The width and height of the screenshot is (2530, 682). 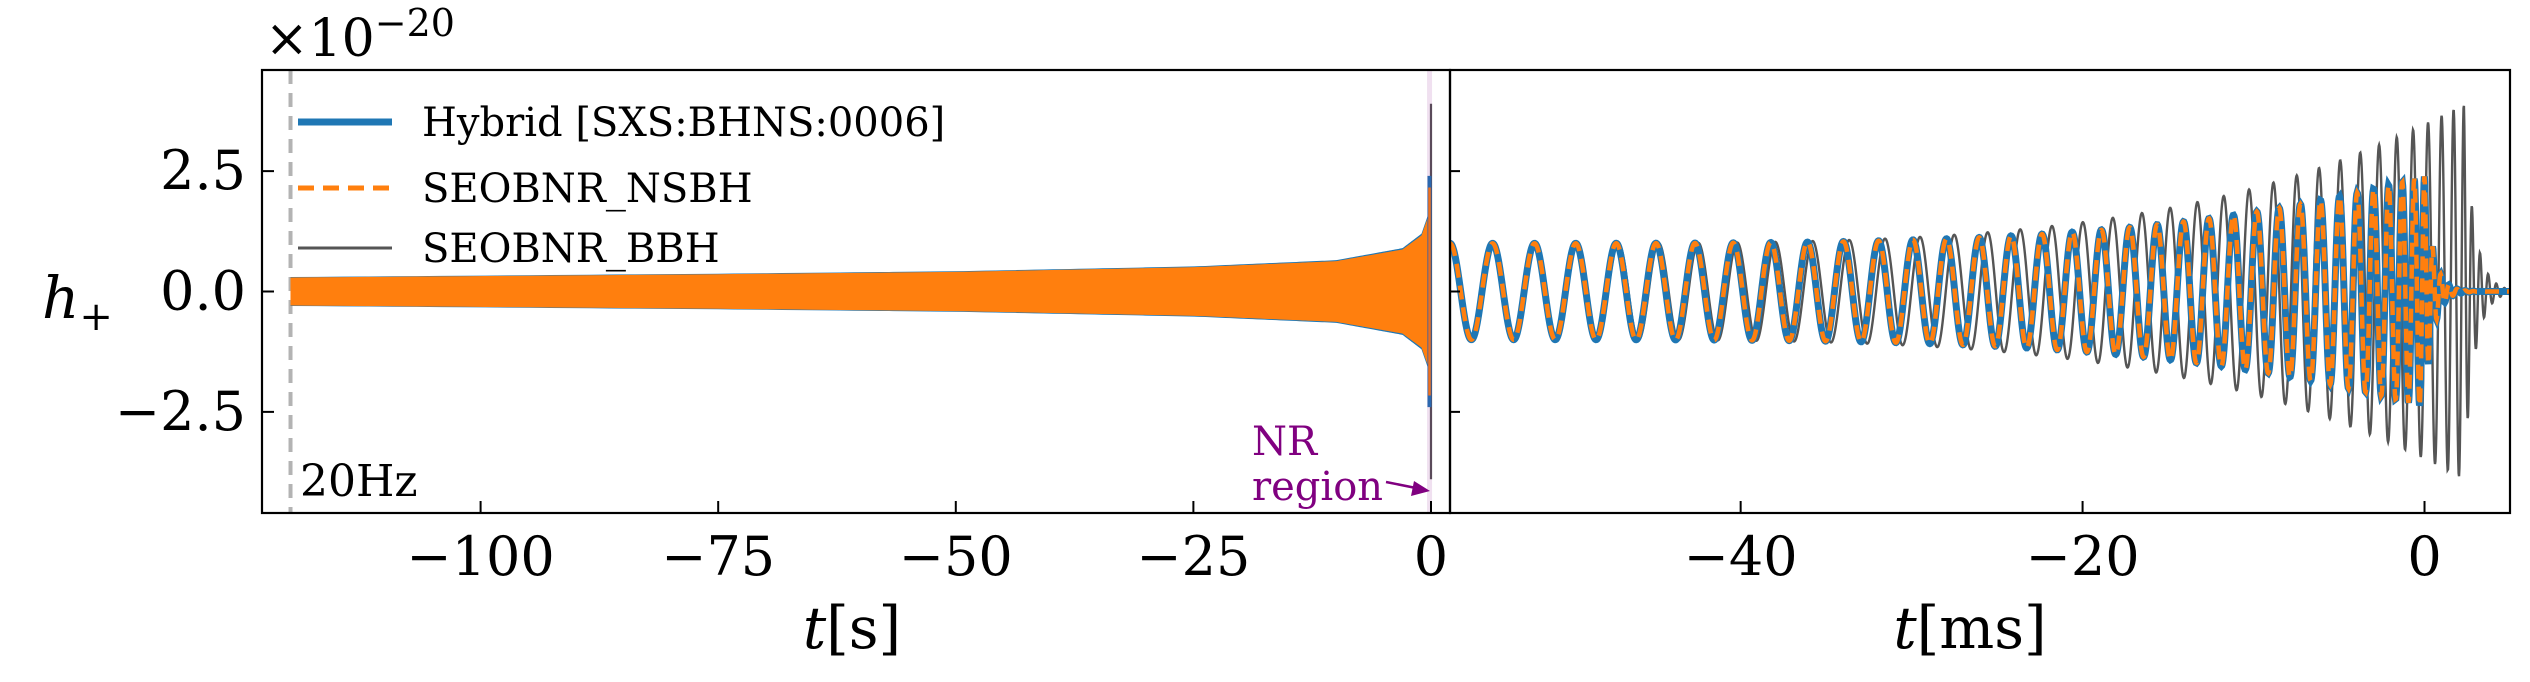 What do you see at coordinates (1193, 556) in the screenshot?
I see `x-tick-label-left: −25` at bounding box center [1193, 556].